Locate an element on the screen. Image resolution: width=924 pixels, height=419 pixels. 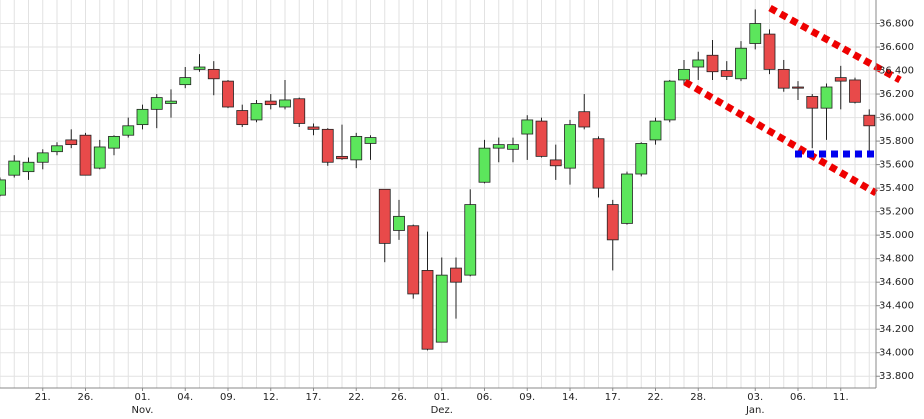
resistance-line is located at coordinates (835, 44).